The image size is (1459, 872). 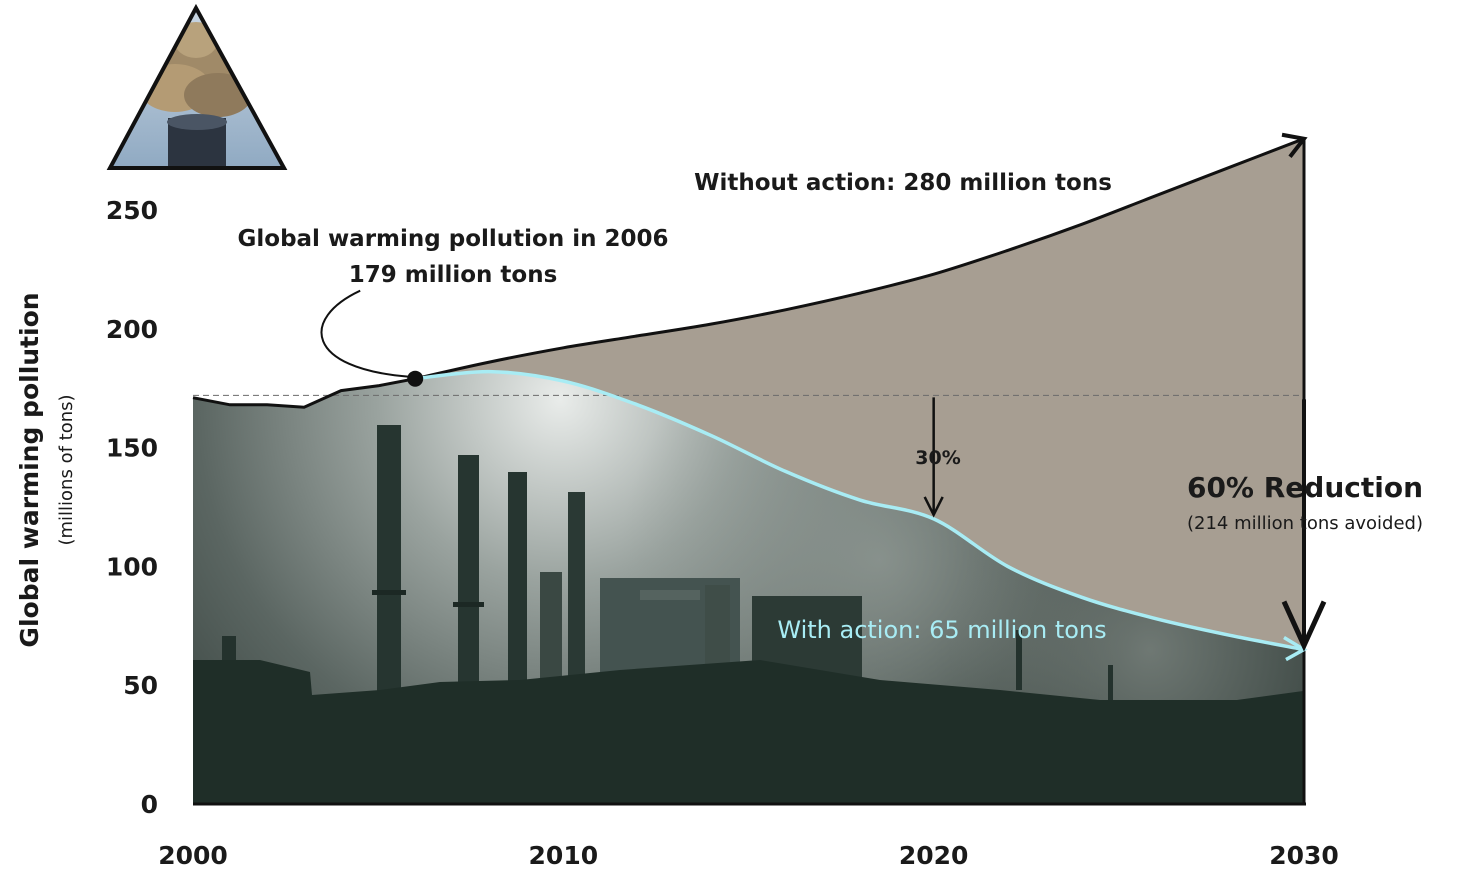 I want to click on x-axis-ticks: 2000 2010 2020 2030, so click(x=748, y=855).